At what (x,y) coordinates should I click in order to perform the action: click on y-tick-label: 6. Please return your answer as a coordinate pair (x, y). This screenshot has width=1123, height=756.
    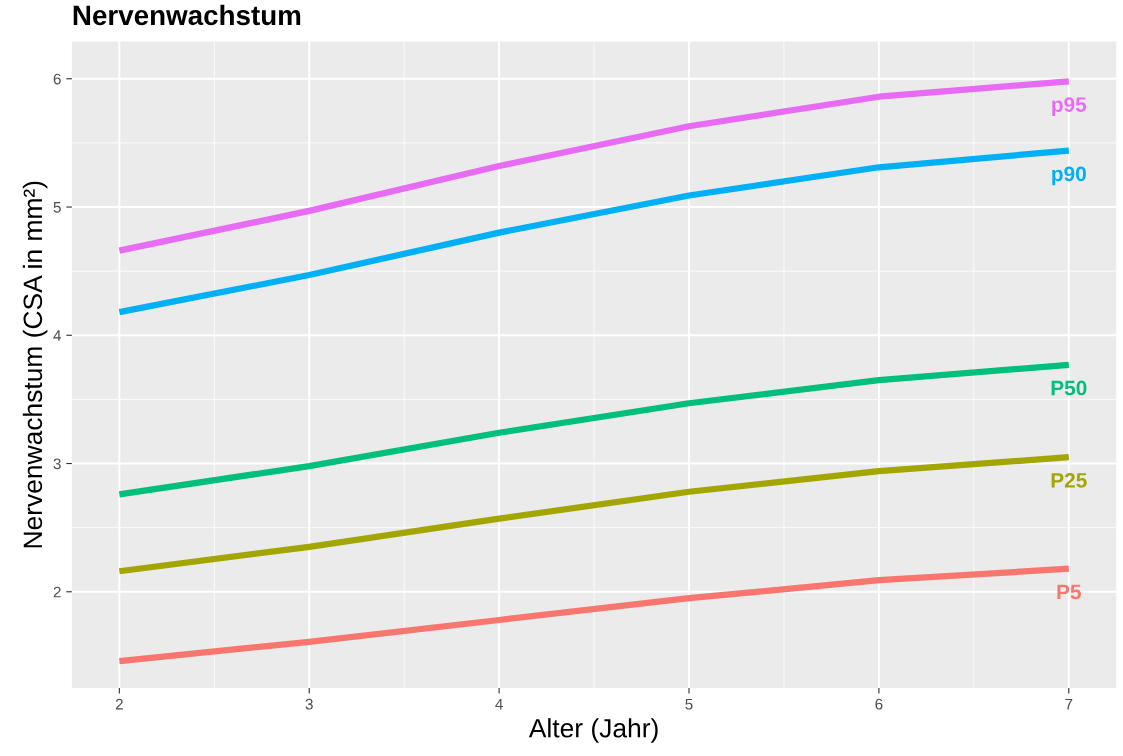
    Looking at the image, I should click on (57, 79).